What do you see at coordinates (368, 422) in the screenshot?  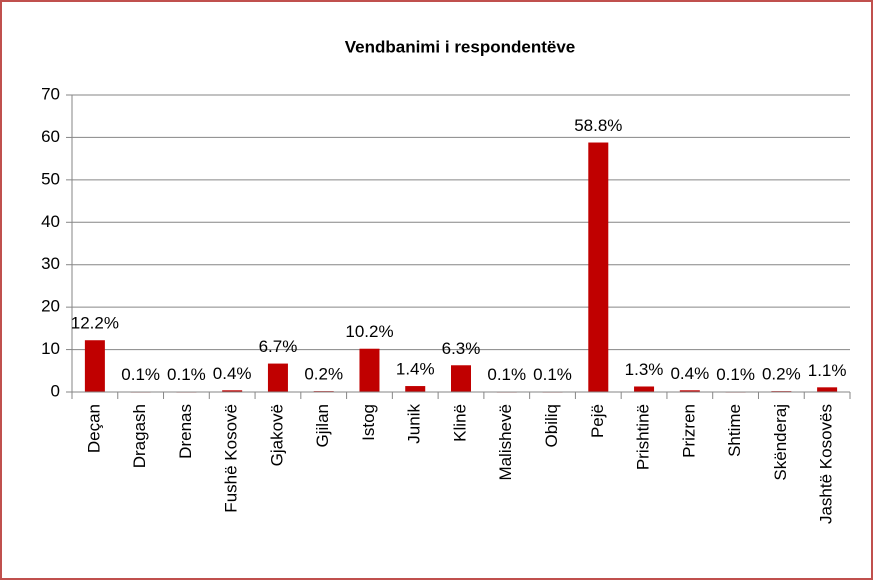 I see `x-tick-label: Istog` at bounding box center [368, 422].